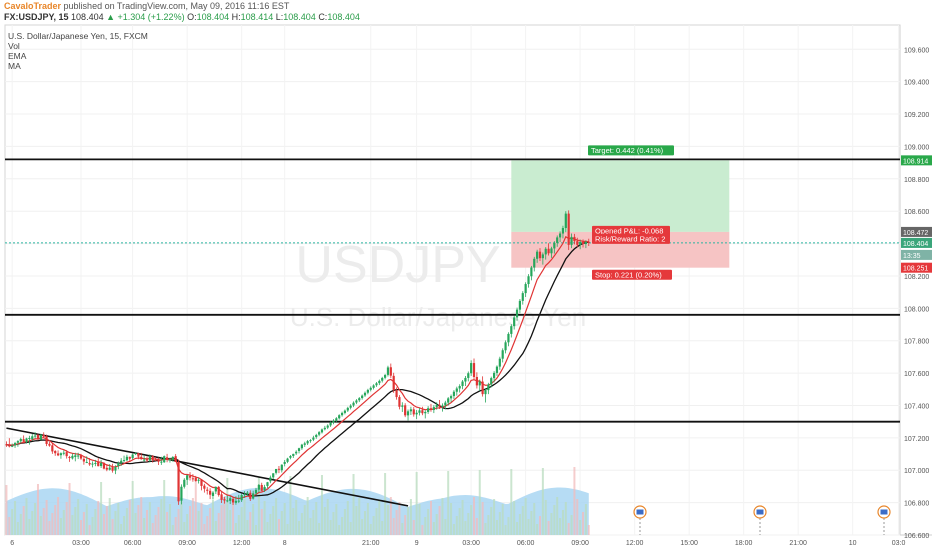 Image resolution: width=932 pixels, height=550 pixels. I want to click on event-flag-body, so click(640, 512).